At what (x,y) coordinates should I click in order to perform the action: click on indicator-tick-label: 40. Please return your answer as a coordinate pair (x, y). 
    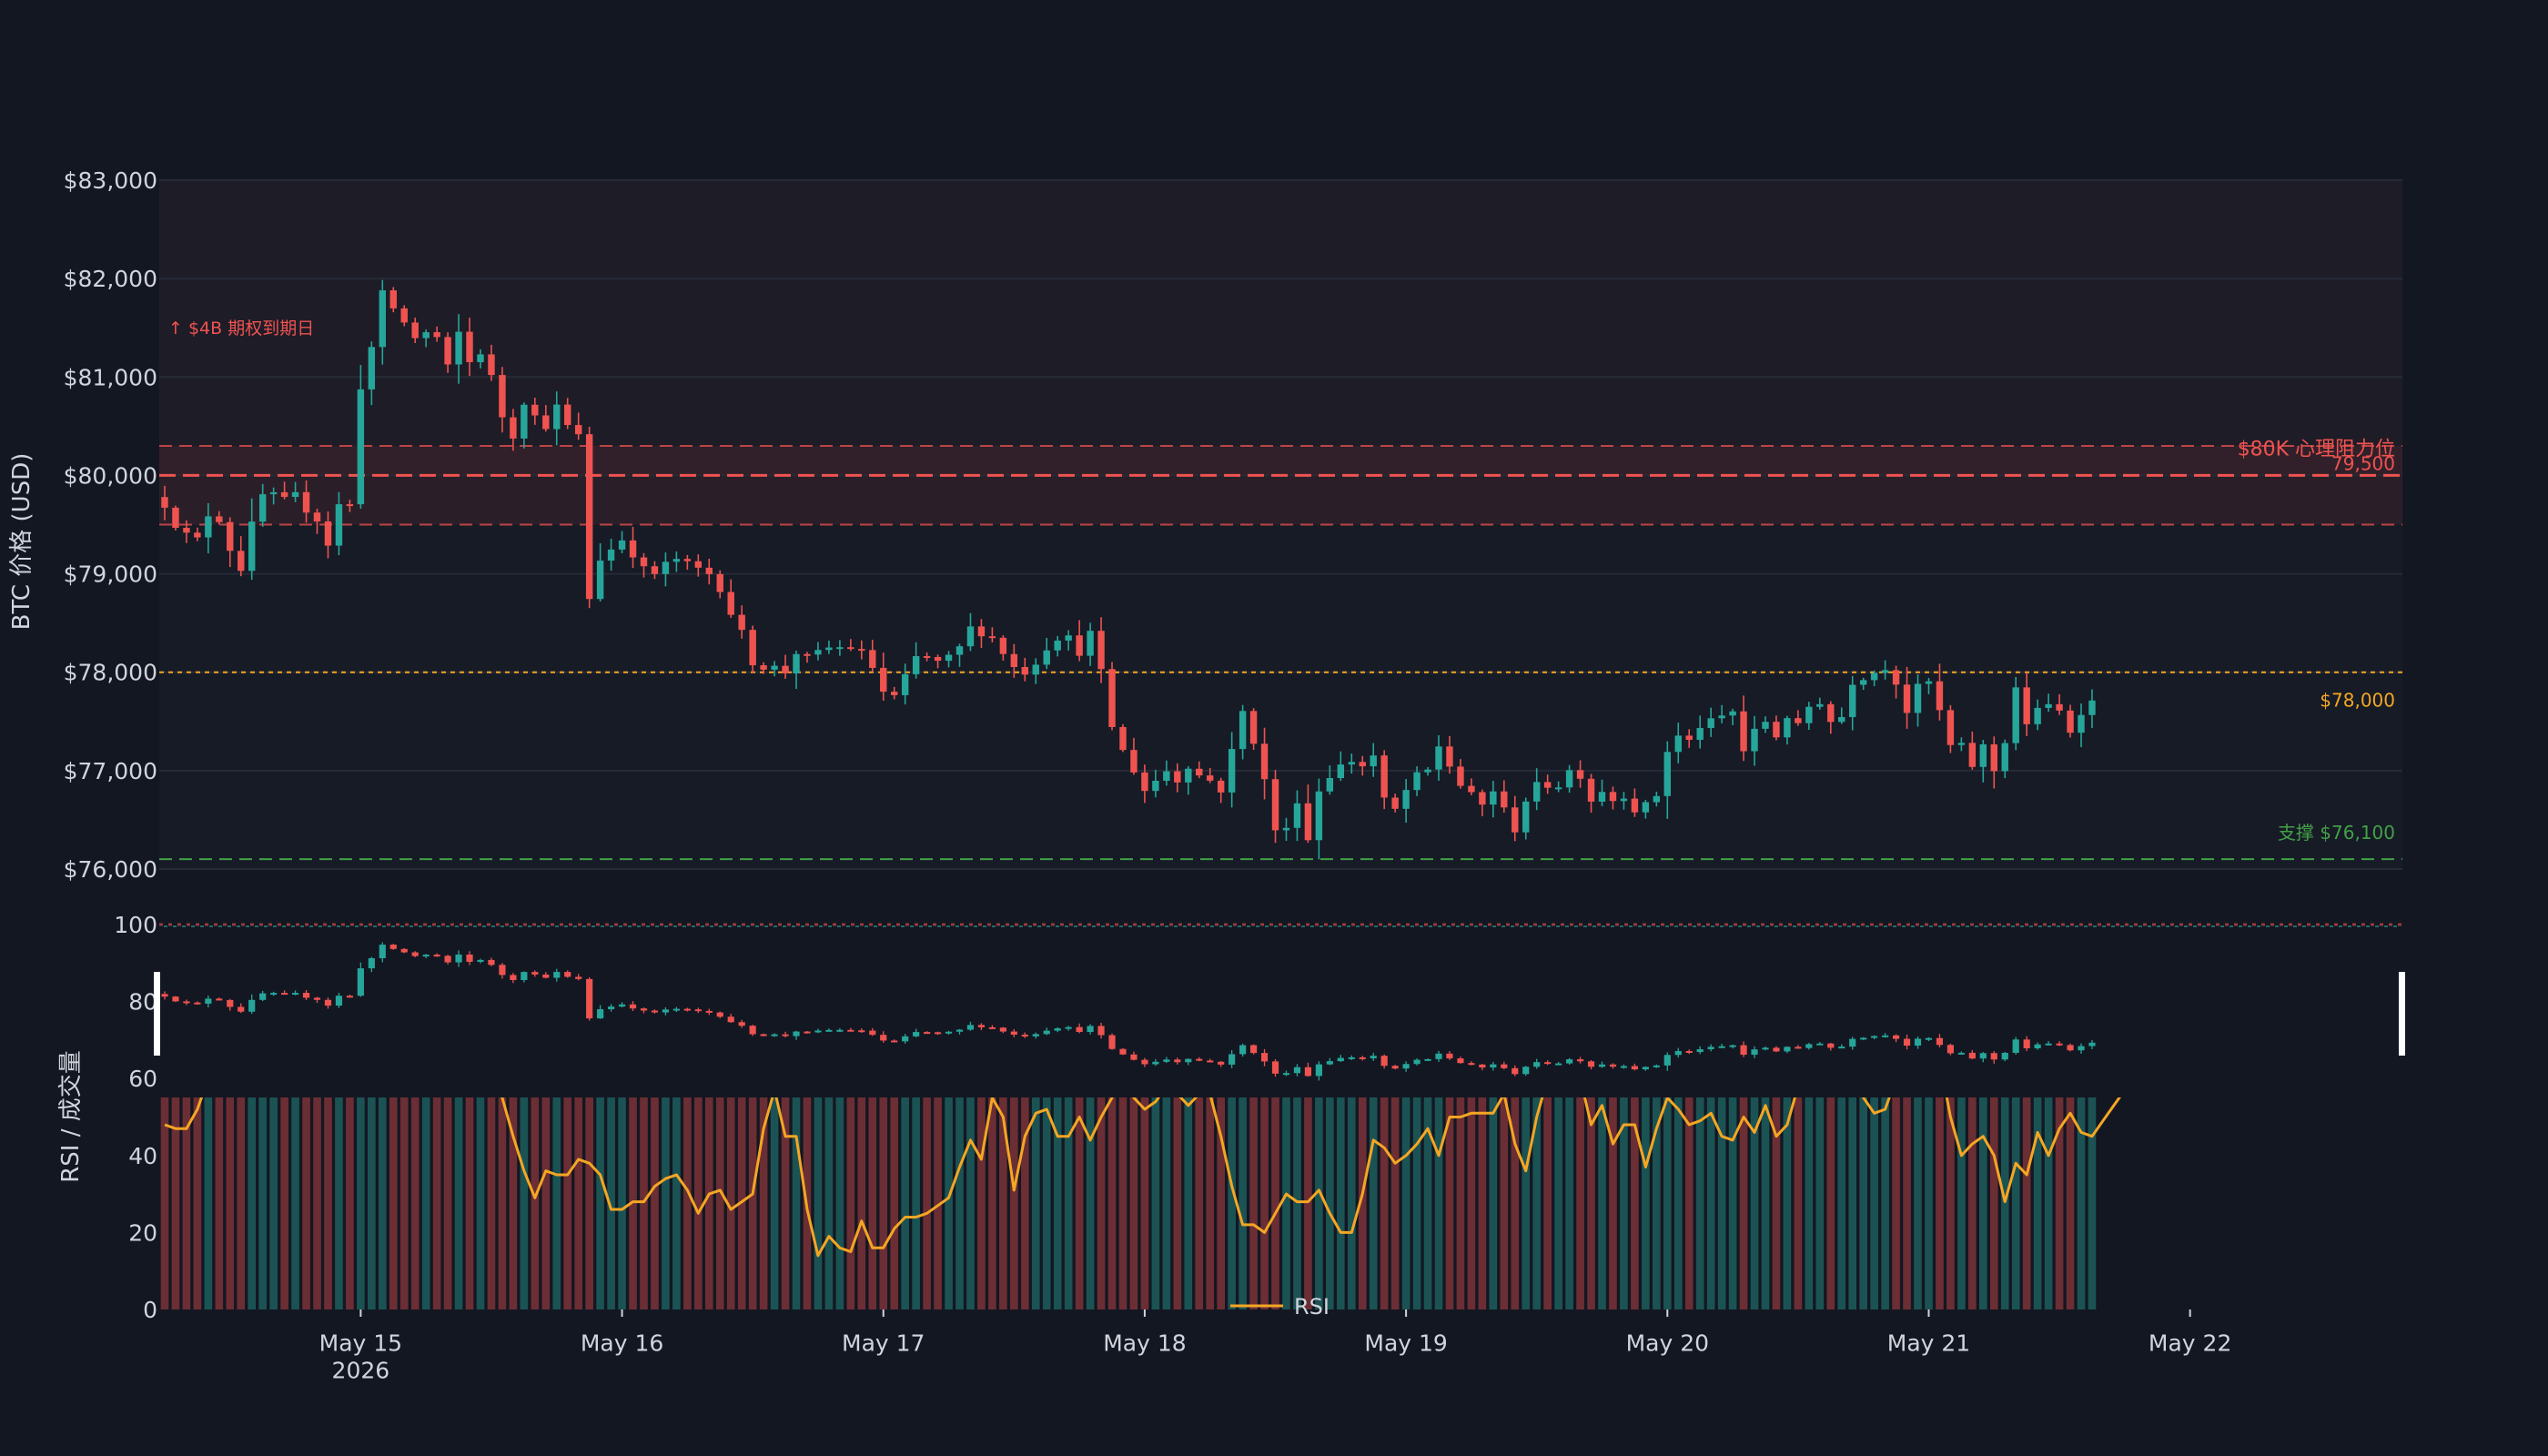
    Looking at the image, I should click on (142, 1156).